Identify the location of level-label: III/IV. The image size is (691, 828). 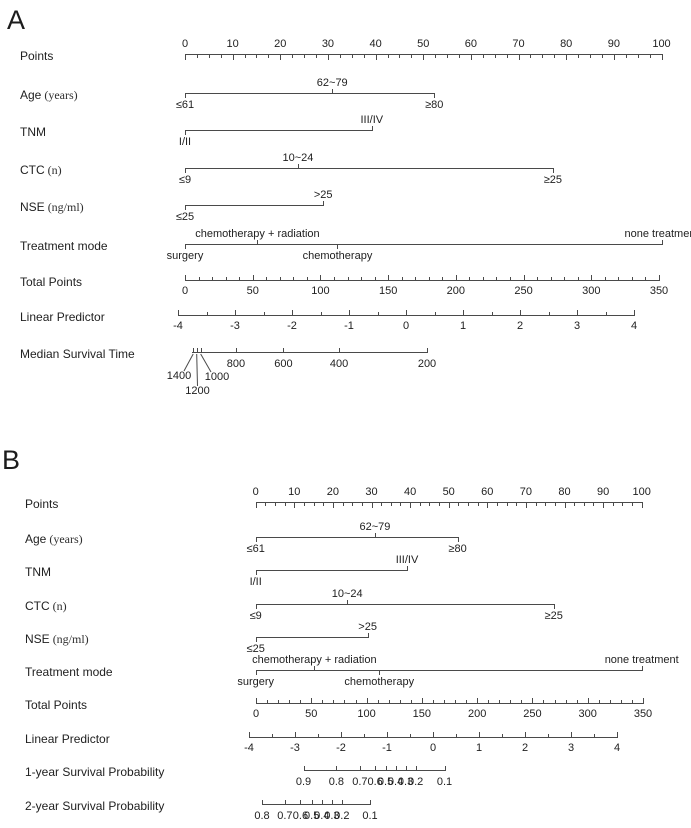
(372, 120).